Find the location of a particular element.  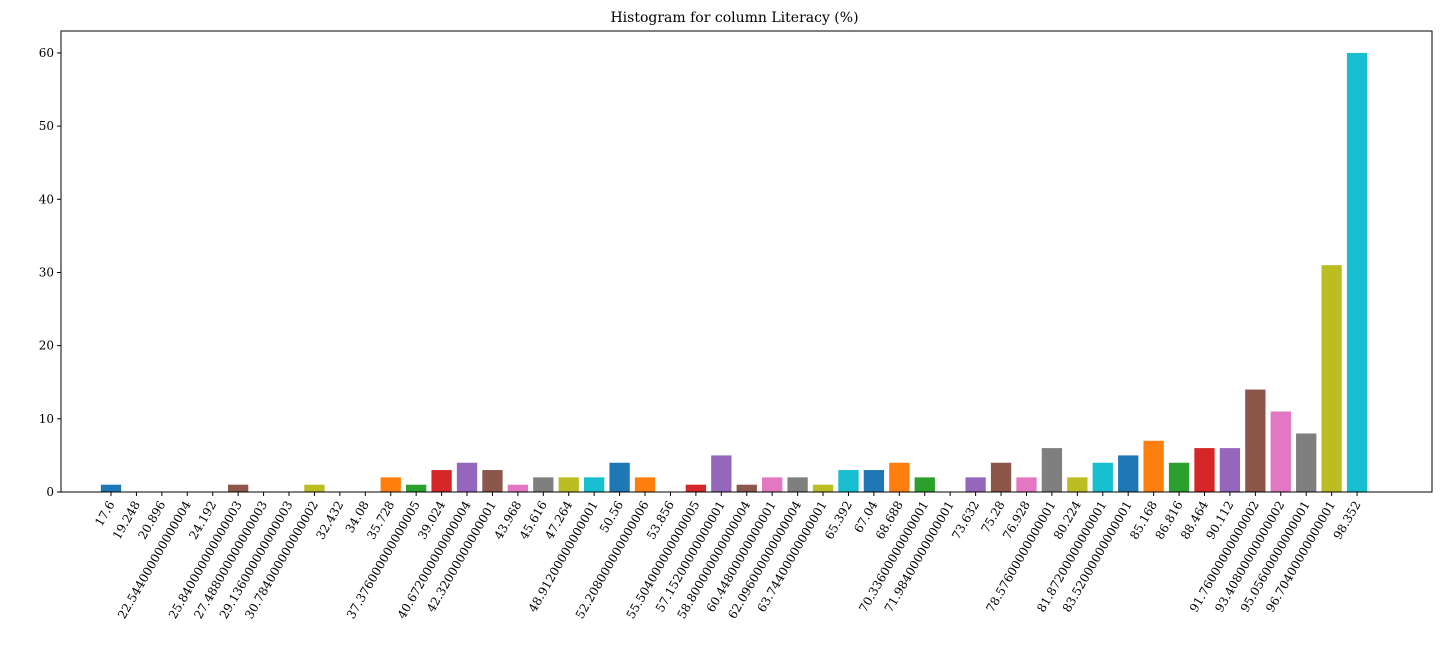

y-tick-label: 60 is located at coordinates (46, 53).